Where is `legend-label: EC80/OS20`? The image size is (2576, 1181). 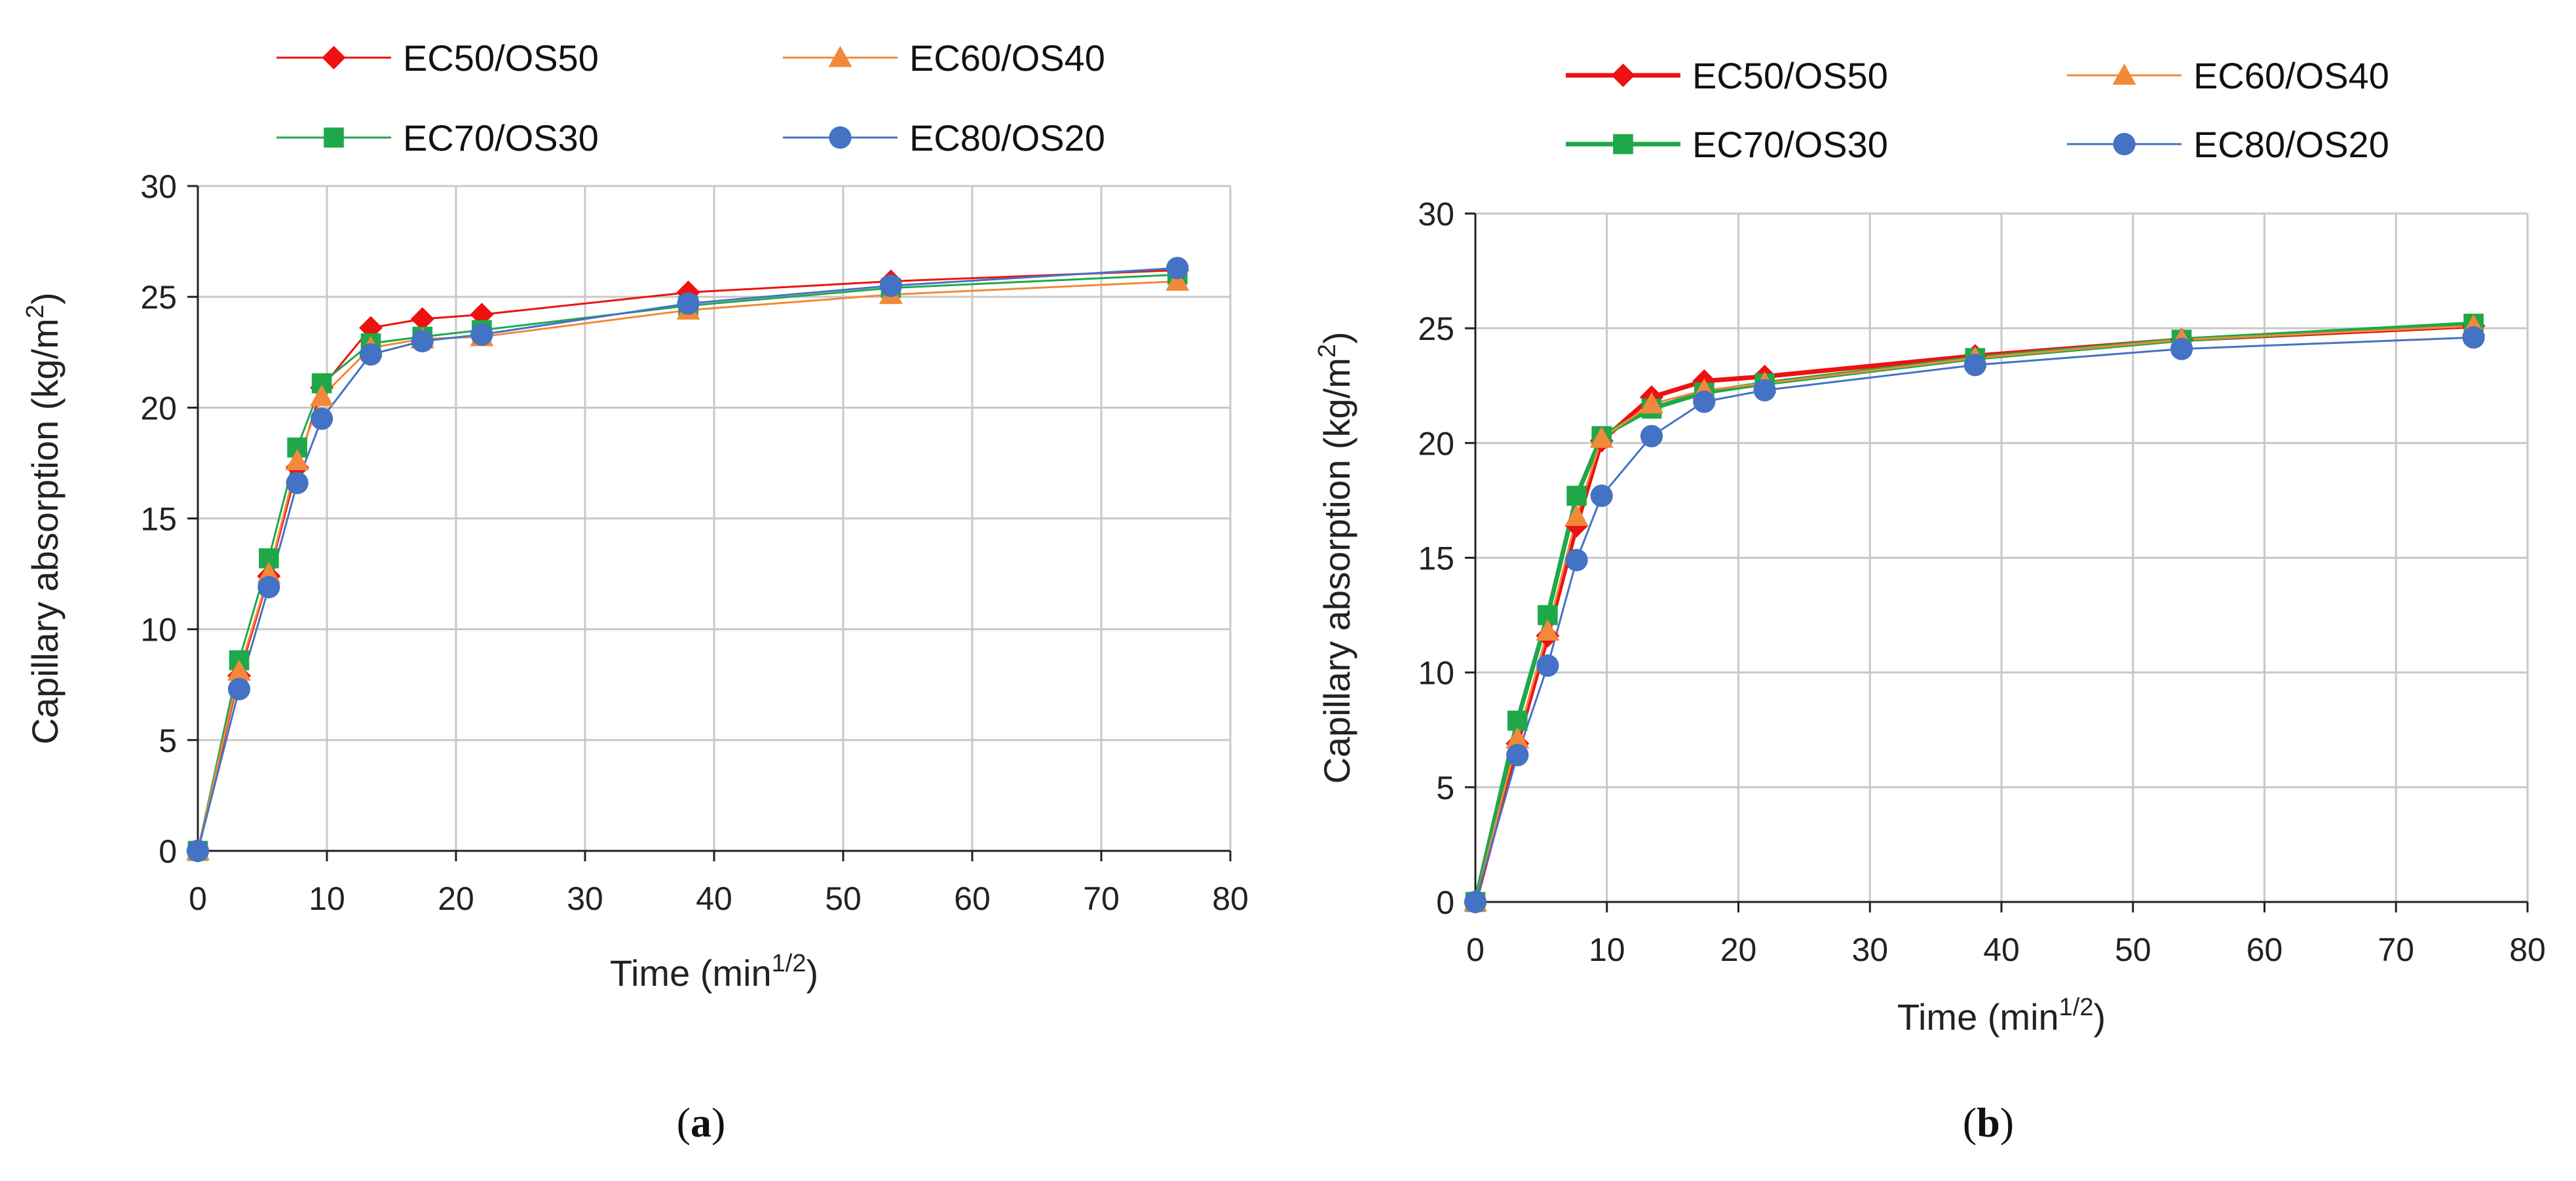
legend-label: EC80/OS20 is located at coordinates (1007, 138).